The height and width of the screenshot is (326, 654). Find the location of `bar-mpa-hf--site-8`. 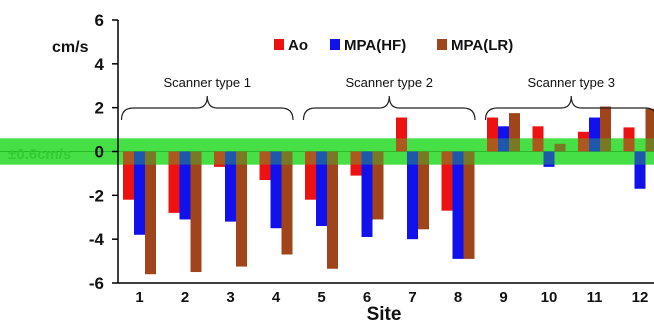

bar-mpa-hf--site-8 is located at coordinates (458, 205).